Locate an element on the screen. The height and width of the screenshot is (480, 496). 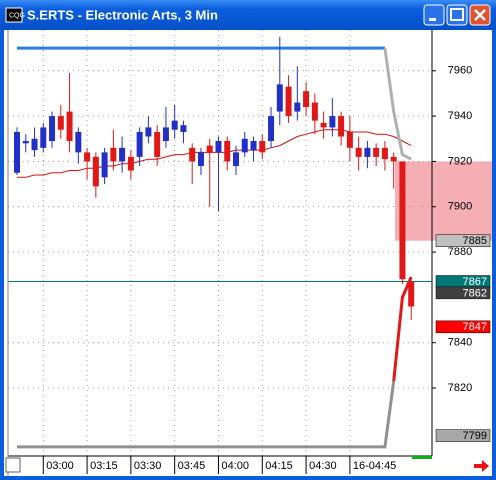
window-title: S.ERTS - Electronic Arts, 3 Min is located at coordinates (122, 14).